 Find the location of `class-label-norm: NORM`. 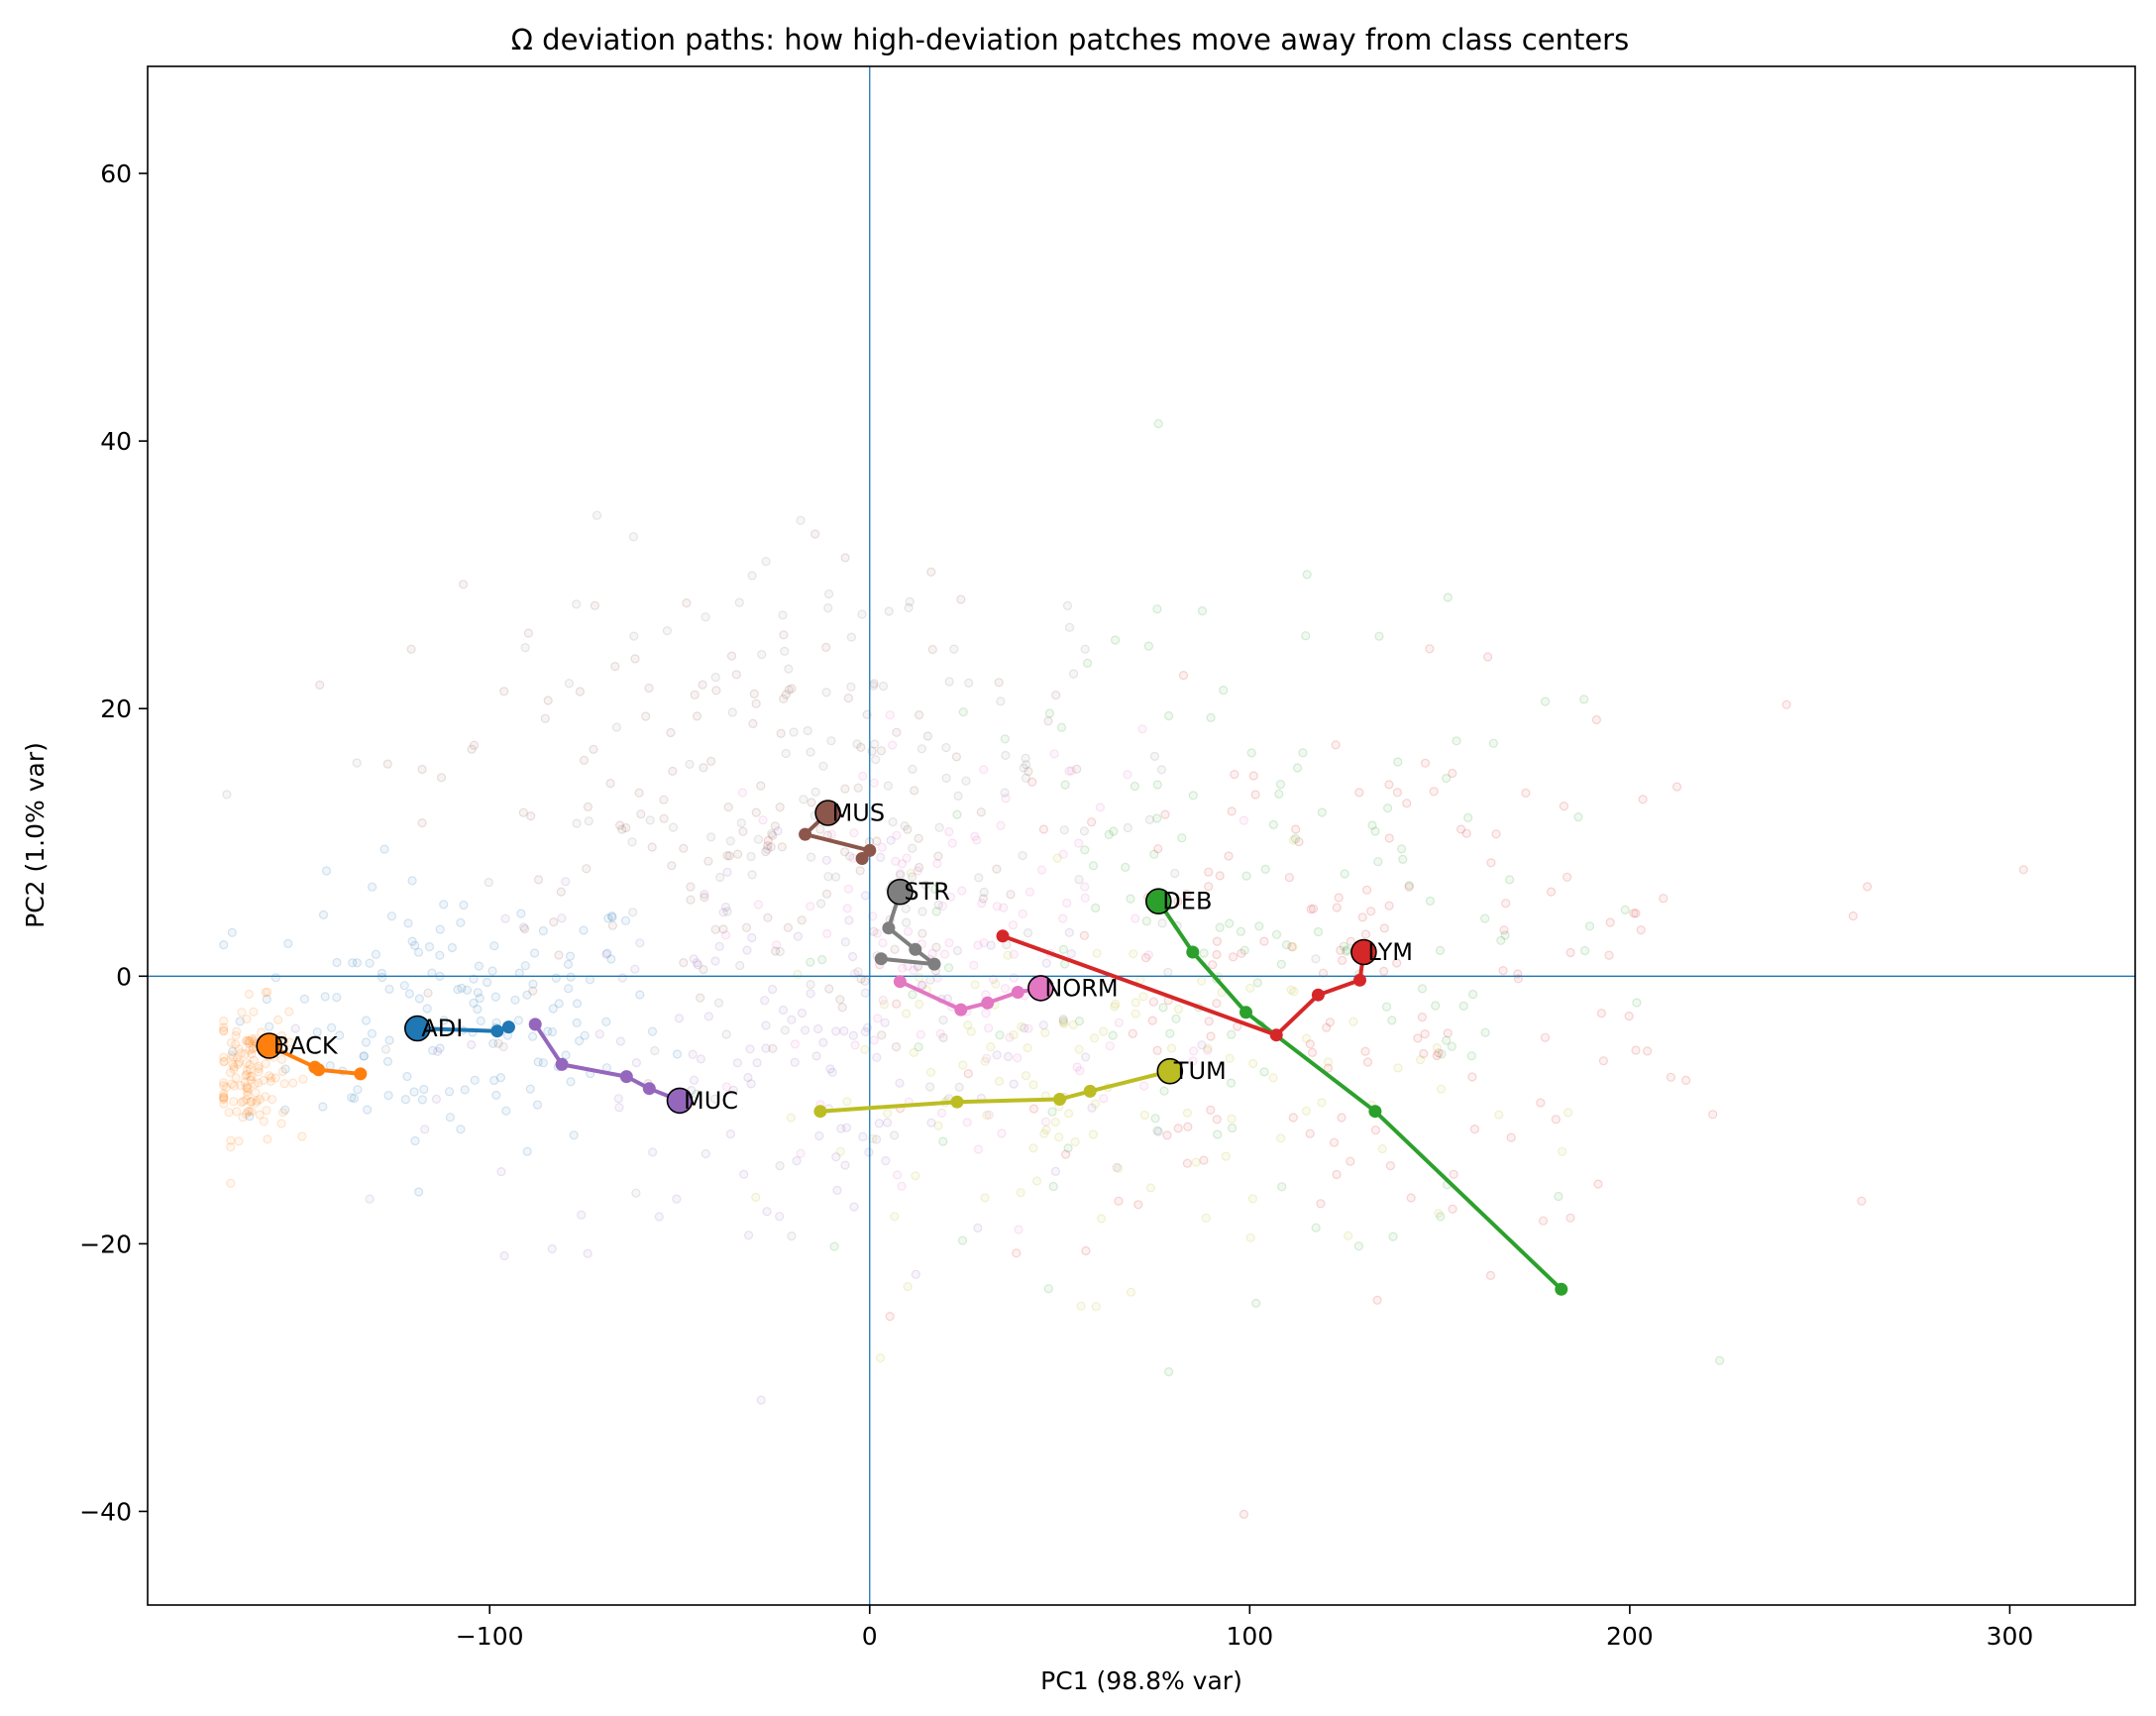

class-label-norm: NORM is located at coordinates (1081, 988).